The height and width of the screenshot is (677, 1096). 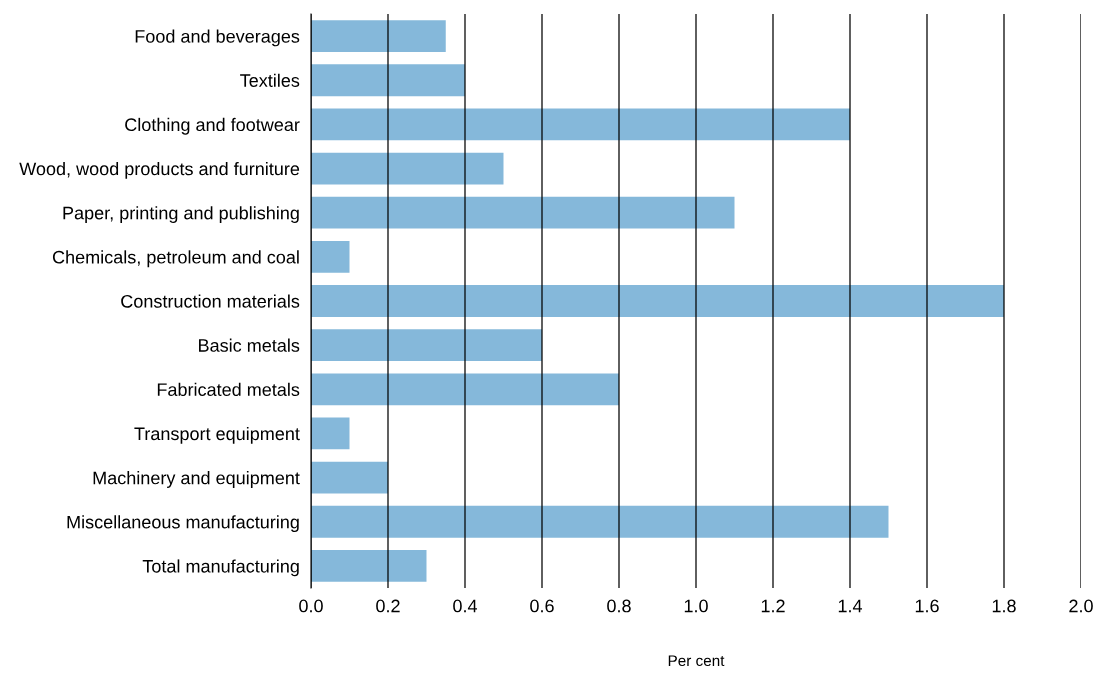 I want to click on x-axis-title: Per cent, so click(x=696, y=661).